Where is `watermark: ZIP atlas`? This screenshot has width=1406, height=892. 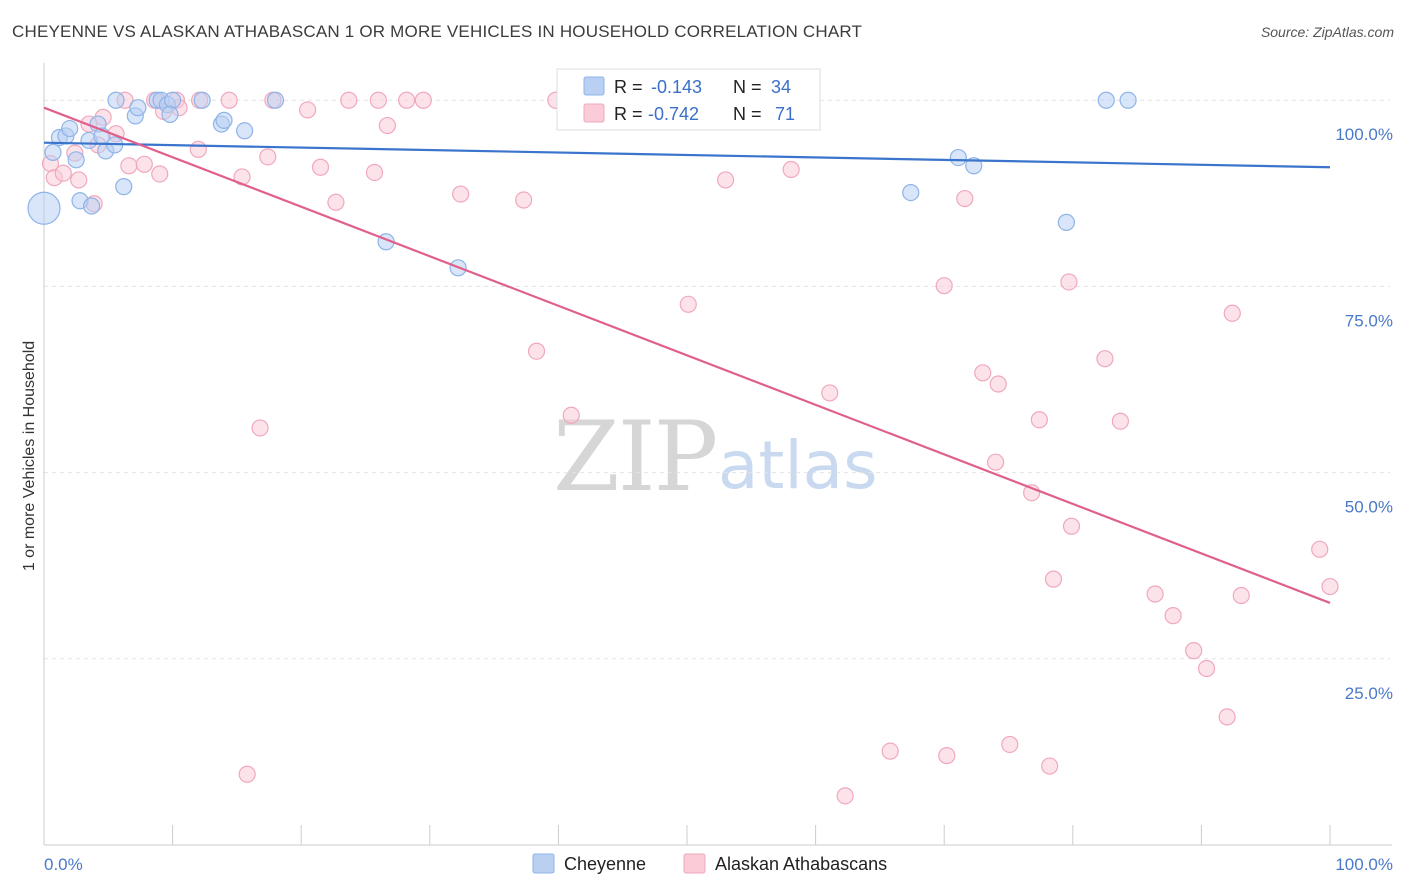 watermark: ZIP atlas is located at coordinates (715, 457).